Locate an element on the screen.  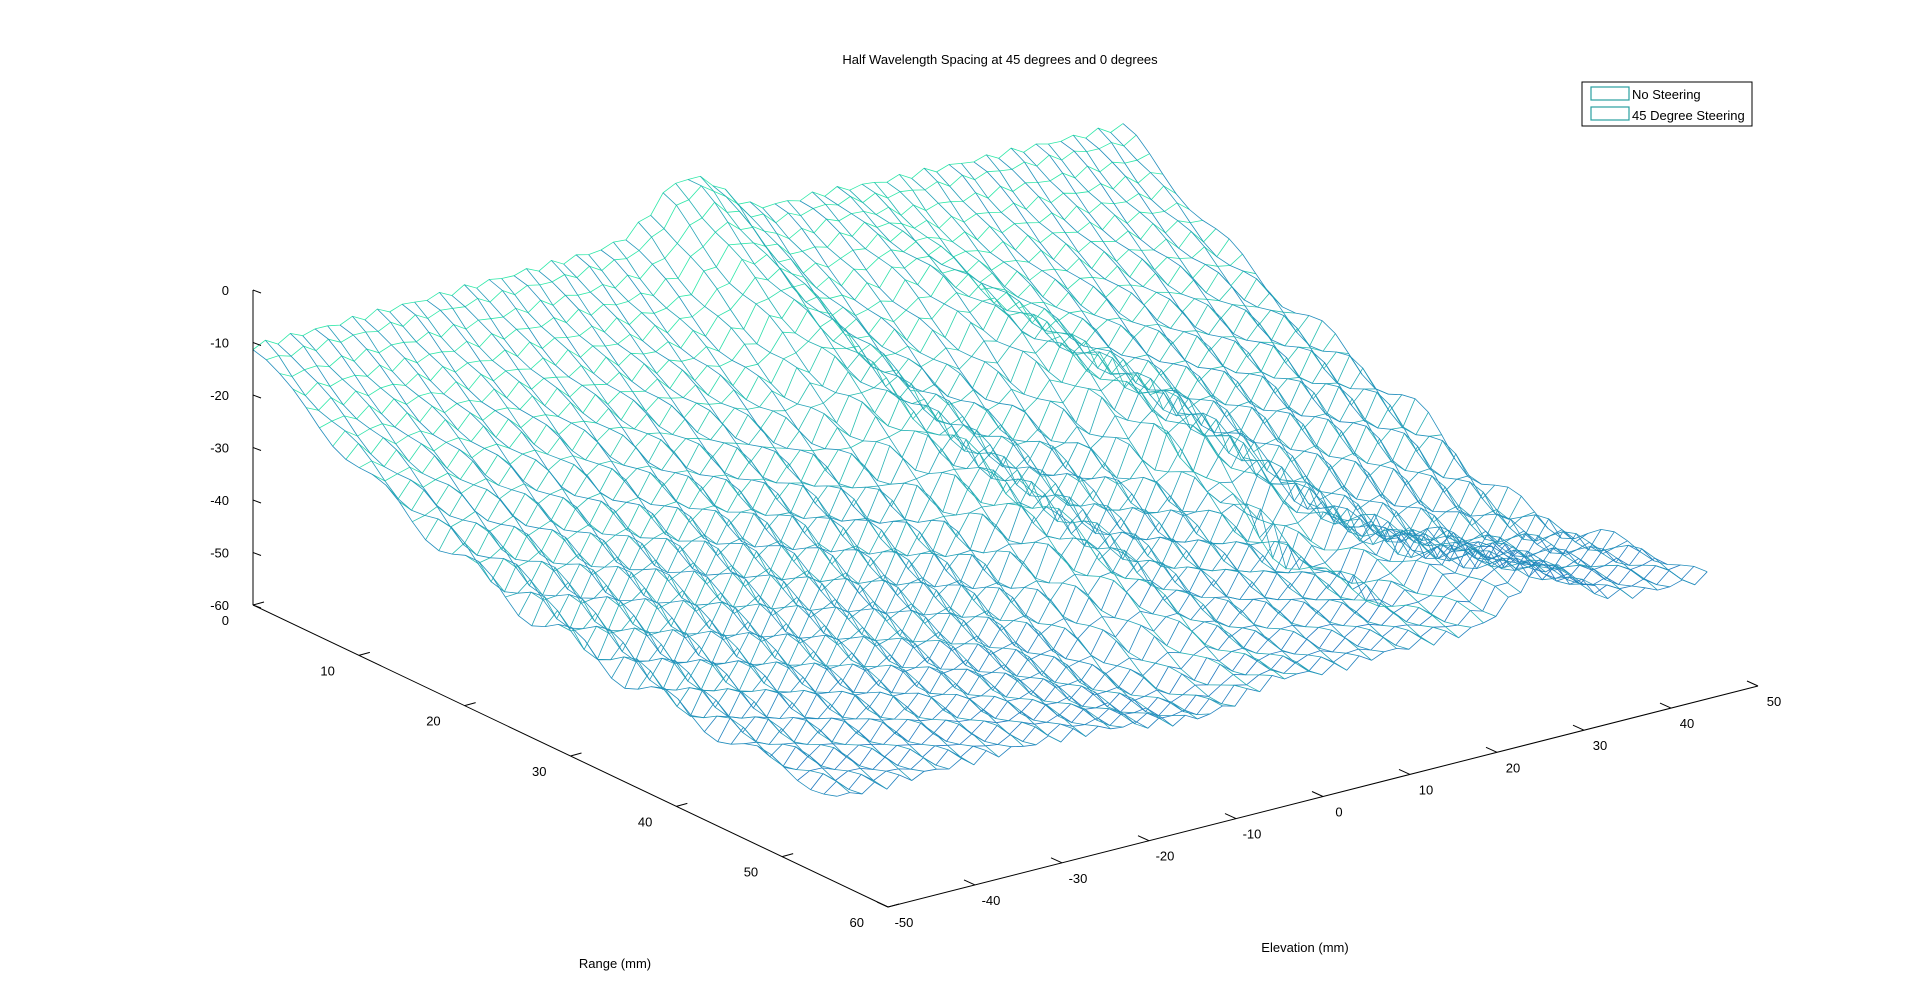
z-tick-label: -20 is located at coordinates (219, 395).